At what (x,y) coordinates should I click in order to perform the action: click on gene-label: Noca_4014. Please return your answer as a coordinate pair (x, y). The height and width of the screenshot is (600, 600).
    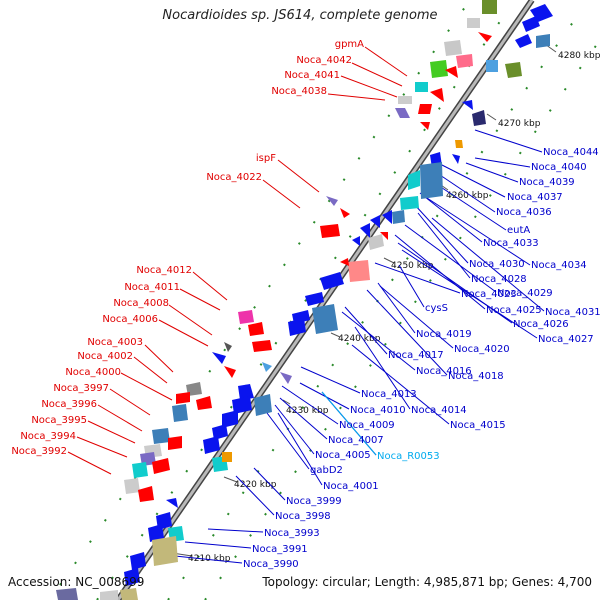
    Looking at the image, I should click on (439, 410).